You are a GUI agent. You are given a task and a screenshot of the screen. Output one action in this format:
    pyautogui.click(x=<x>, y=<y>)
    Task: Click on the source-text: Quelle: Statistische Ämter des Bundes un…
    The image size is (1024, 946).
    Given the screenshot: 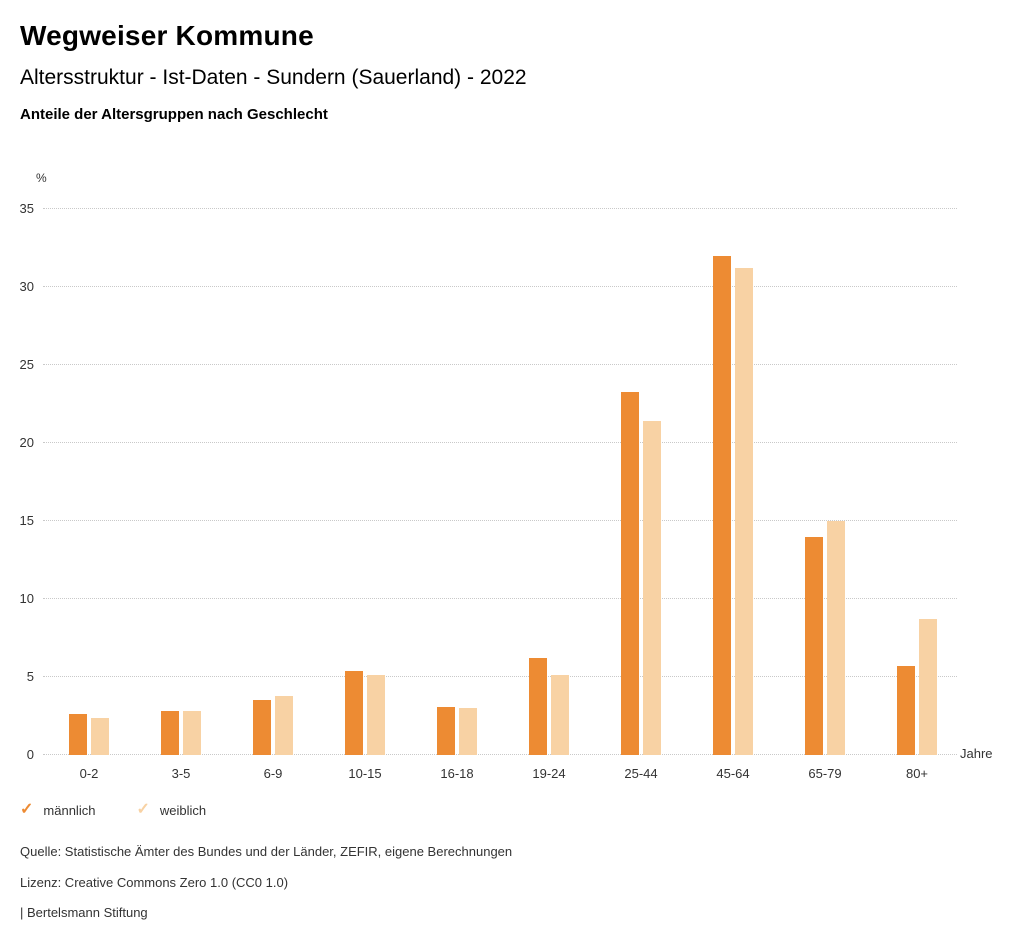 What is the action you would take?
    pyautogui.click(x=266, y=851)
    